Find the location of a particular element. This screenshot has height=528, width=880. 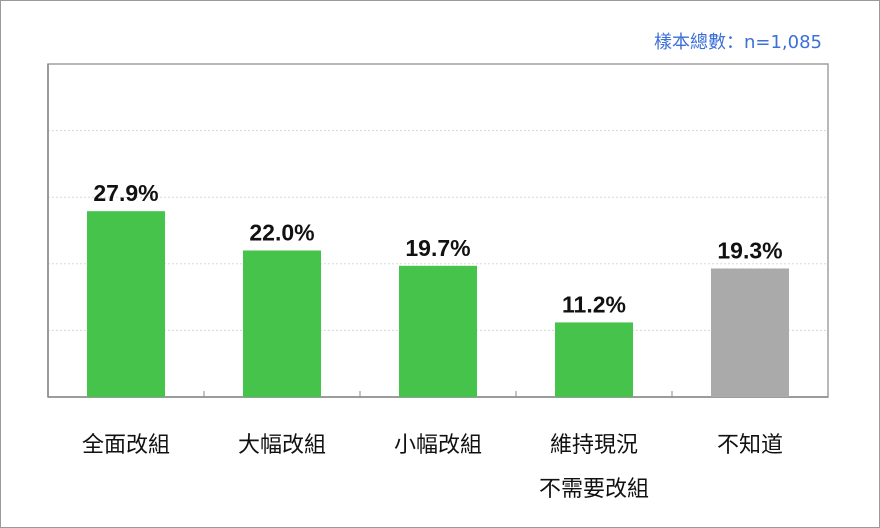

data-label: 19.3% is located at coordinates (749, 250).